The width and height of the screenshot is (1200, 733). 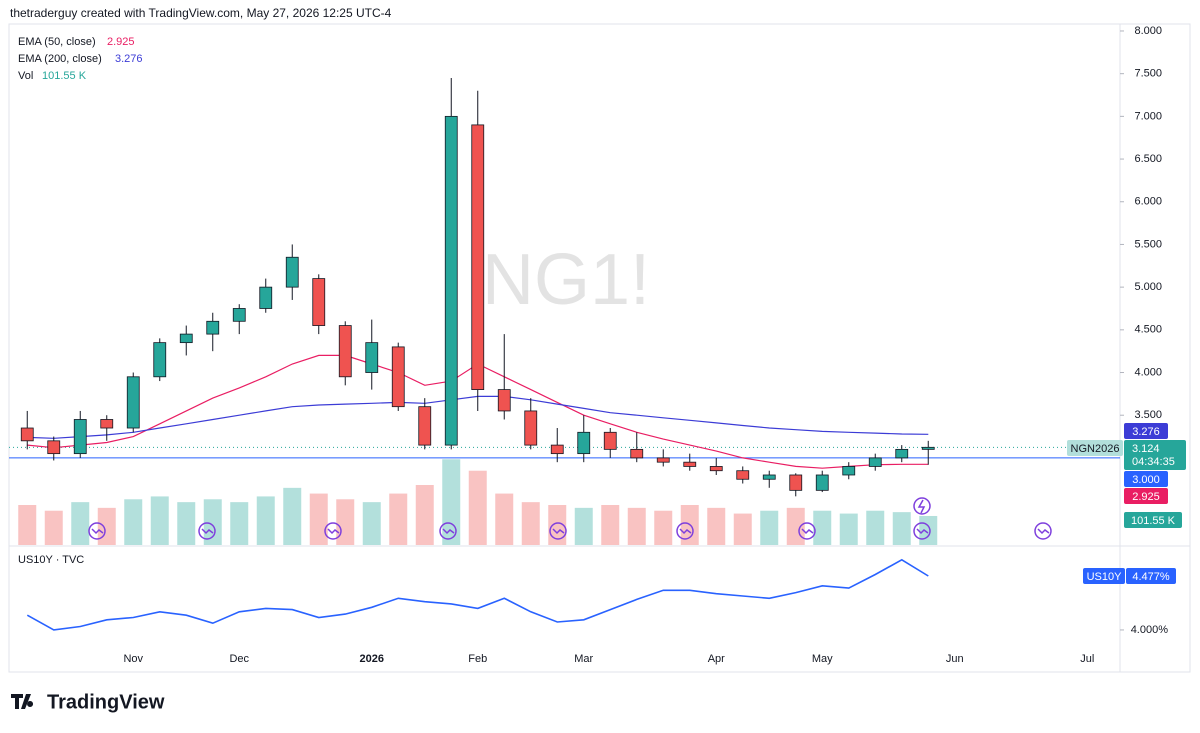 I want to click on price-line-label: 3.000, so click(x=1146, y=480).